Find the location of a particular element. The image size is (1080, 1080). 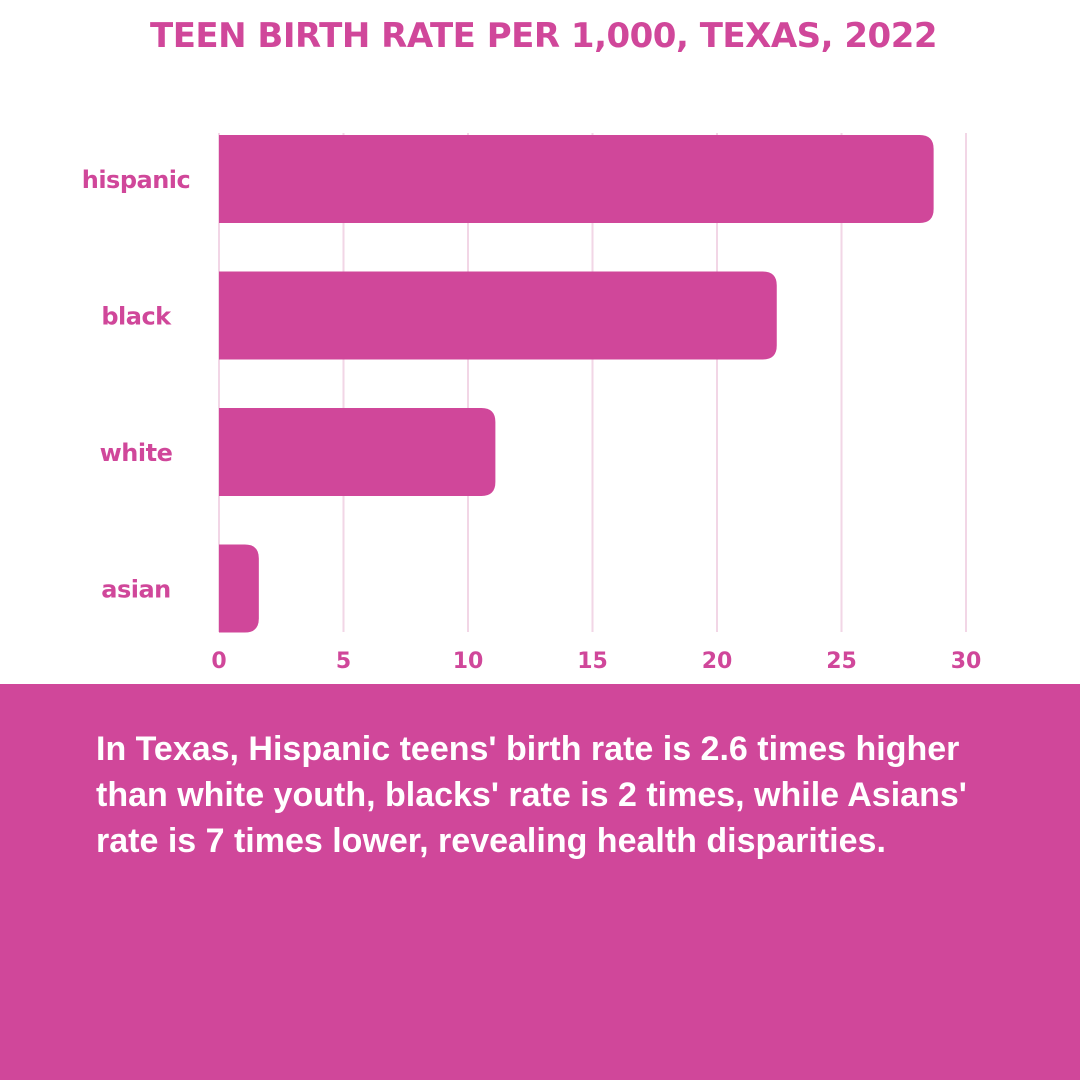

bar-black is located at coordinates (498, 315).